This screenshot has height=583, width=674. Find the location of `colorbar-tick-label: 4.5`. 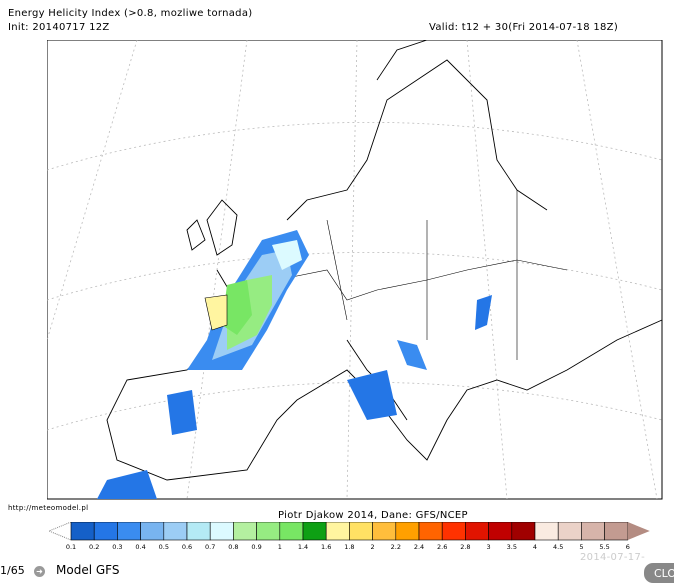

colorbar-tick-label: 4.5 is located at coordinates (558, 547).